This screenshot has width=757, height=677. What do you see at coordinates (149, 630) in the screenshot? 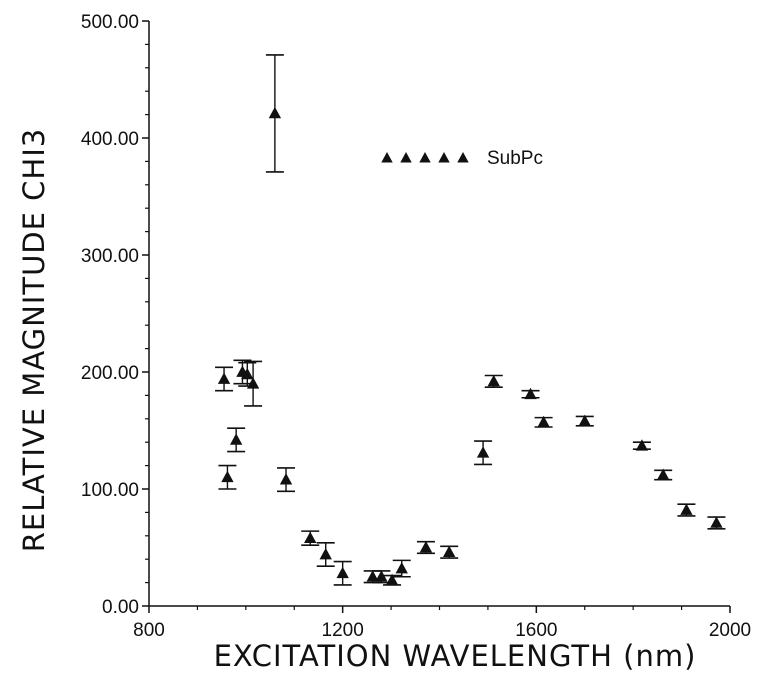
I see `x-tick-label: 800` at bounding box center [149, 630].